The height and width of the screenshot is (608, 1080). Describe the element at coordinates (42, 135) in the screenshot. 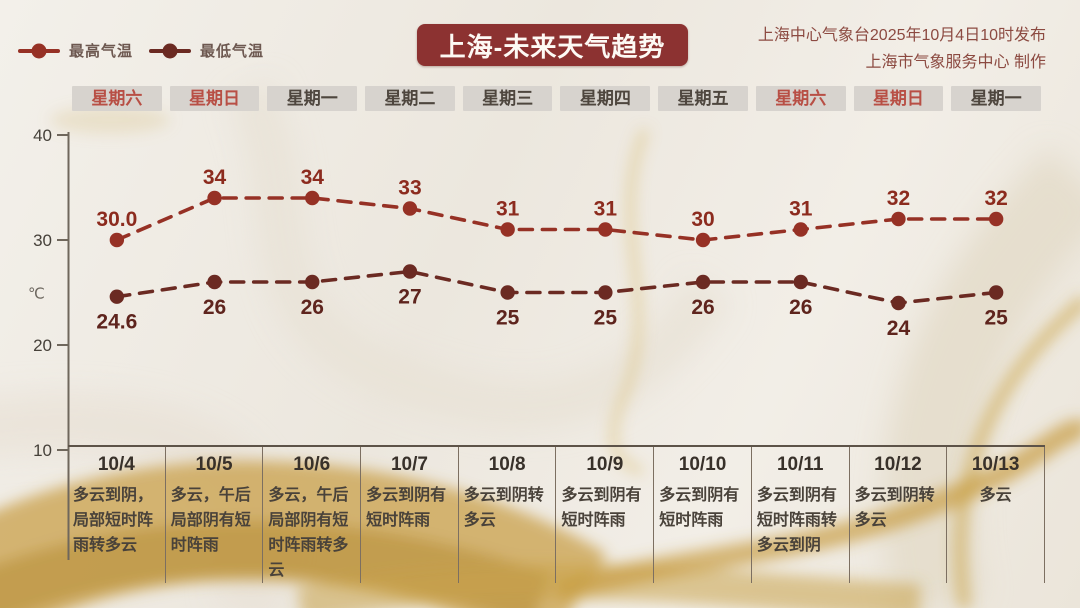

I see `y-tick-label: 40` at that location.